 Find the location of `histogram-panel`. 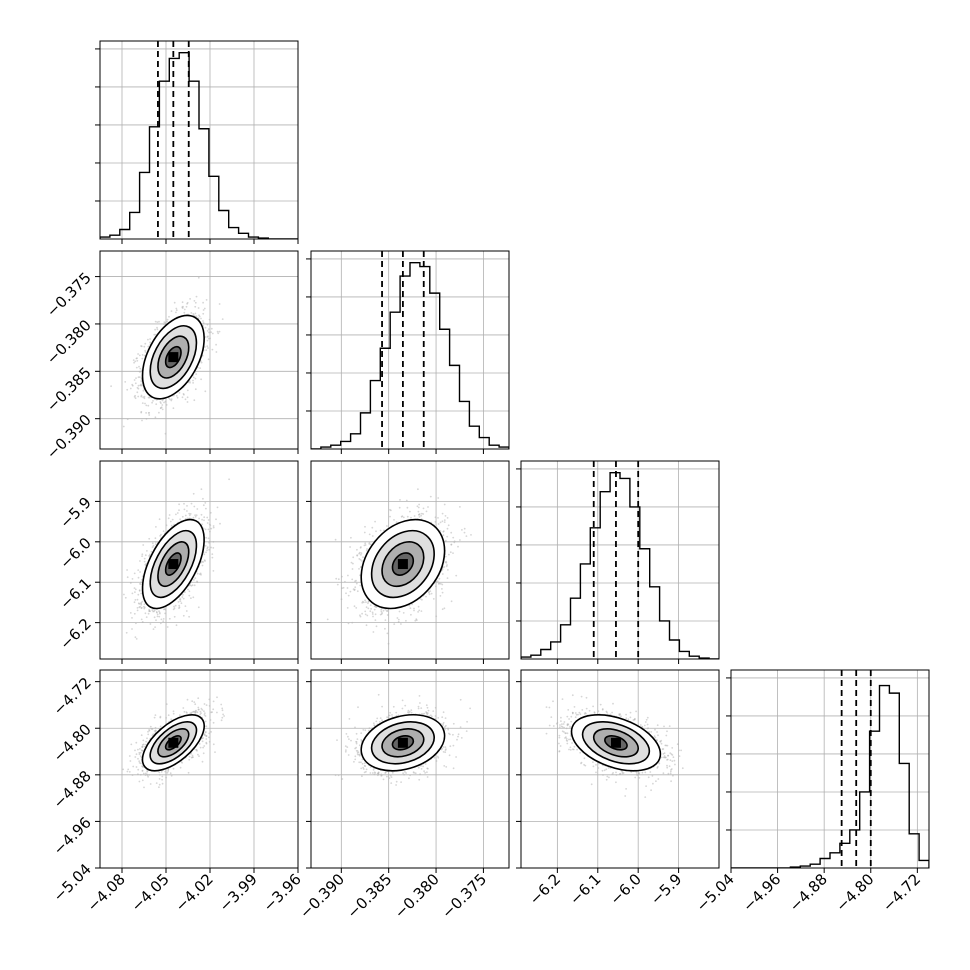

histogram-panel is located at coordinates (197, 142).